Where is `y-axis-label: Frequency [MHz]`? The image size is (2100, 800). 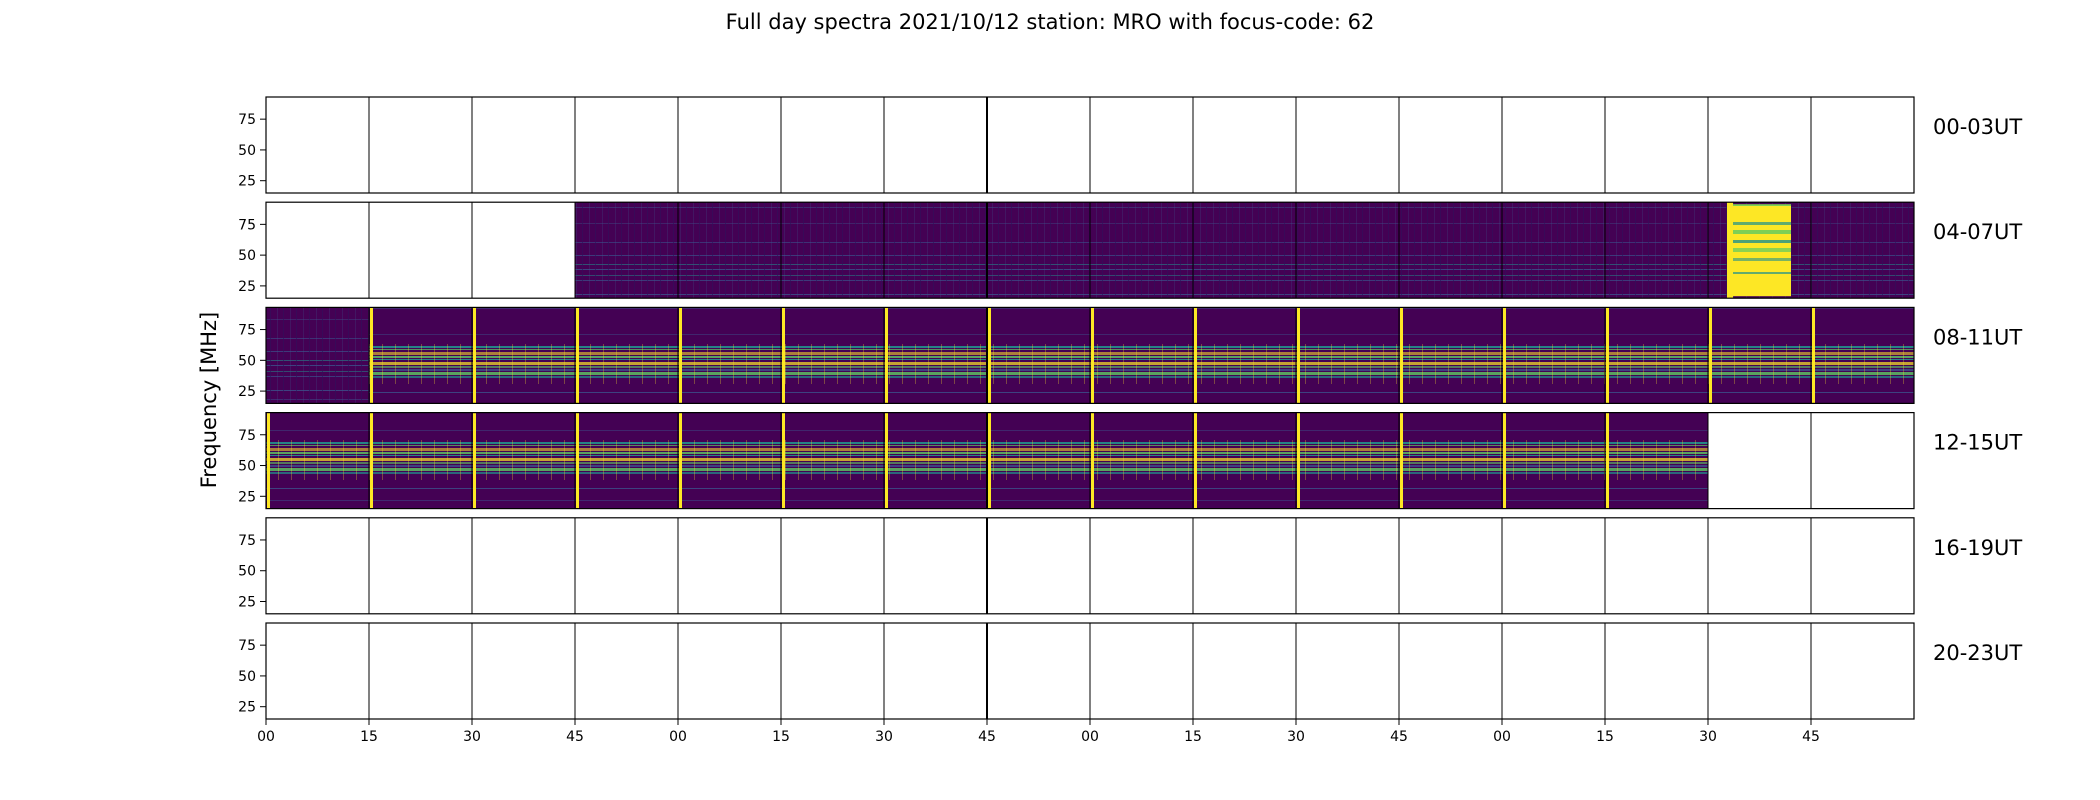
y-axis-label: Frequency [MHz] is located at coordinates (209, 400).